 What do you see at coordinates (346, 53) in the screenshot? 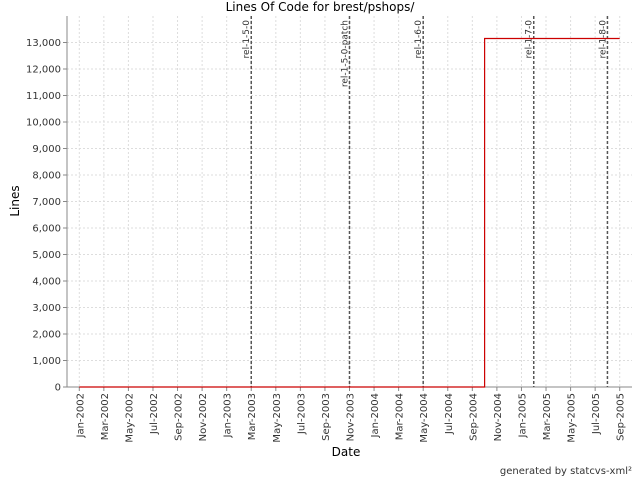
I see `tag-label: rel-1-5-0-patch` at bounding box center [346, 53].